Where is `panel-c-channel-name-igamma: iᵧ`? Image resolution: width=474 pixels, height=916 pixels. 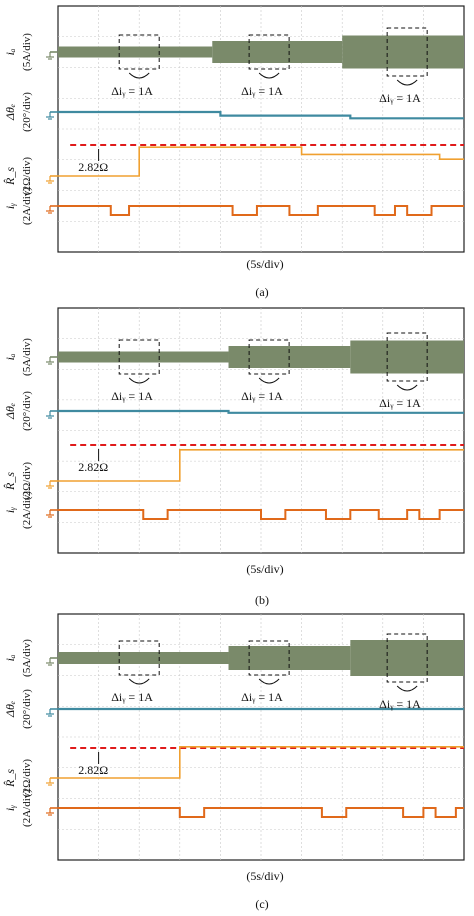 panel-c-channel-name-igamma: iᵧ is located at coordinates (10, 808).